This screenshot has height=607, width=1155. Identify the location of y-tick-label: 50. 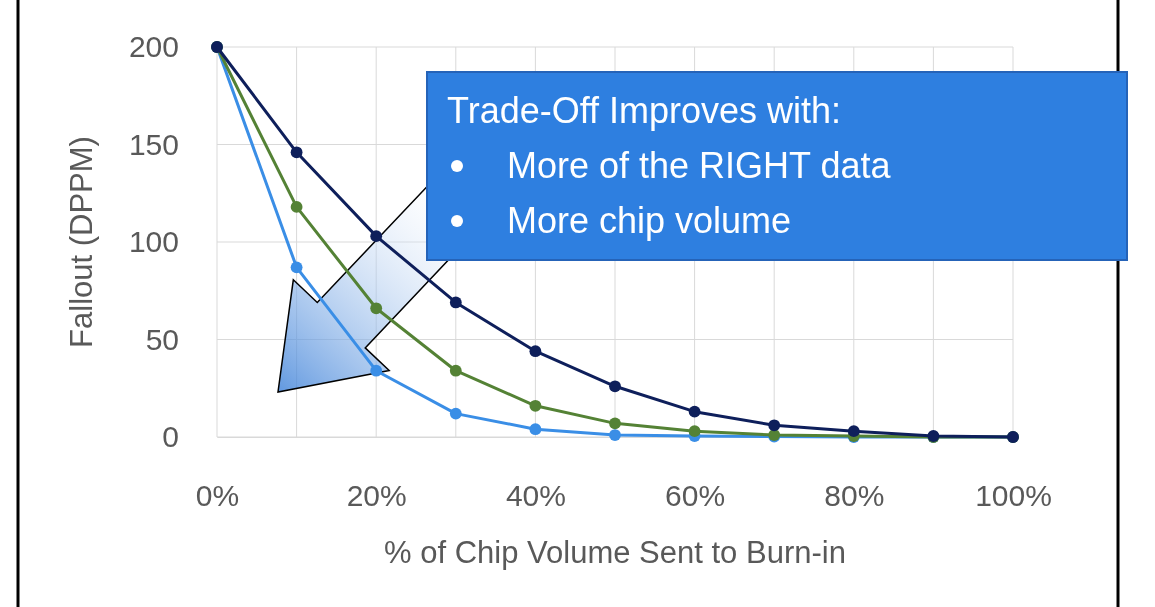
(162, 339).